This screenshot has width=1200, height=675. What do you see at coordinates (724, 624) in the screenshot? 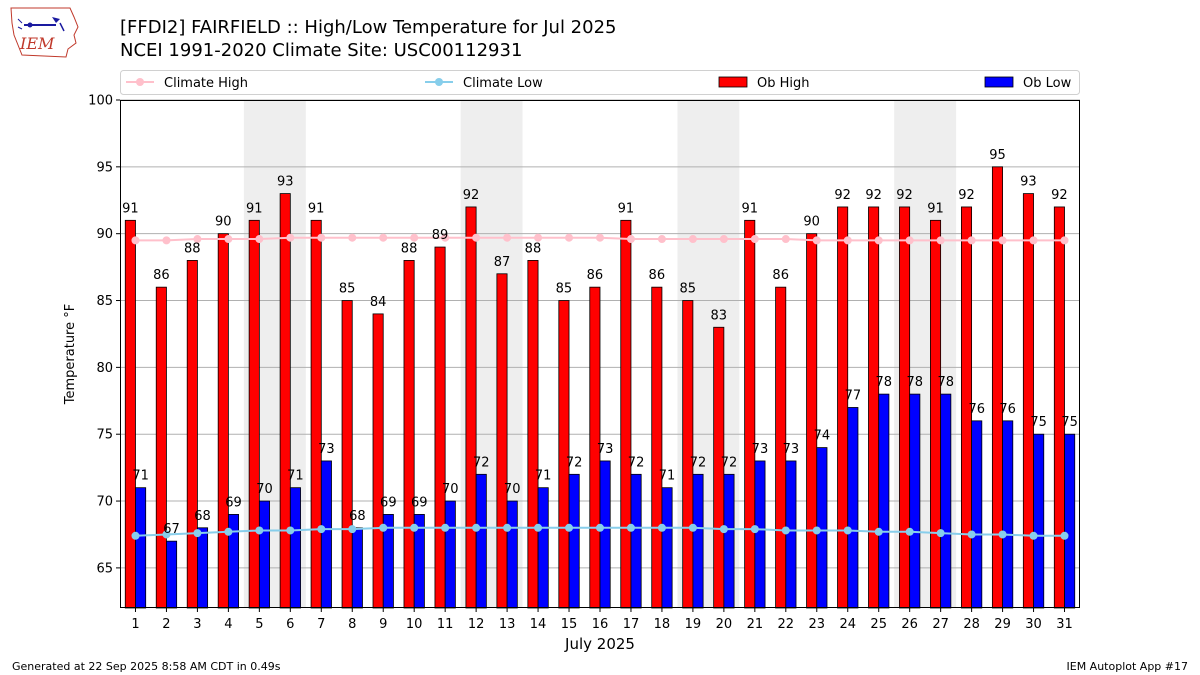
I see `x-tick-label: 20` at bounding box center [724, 624].